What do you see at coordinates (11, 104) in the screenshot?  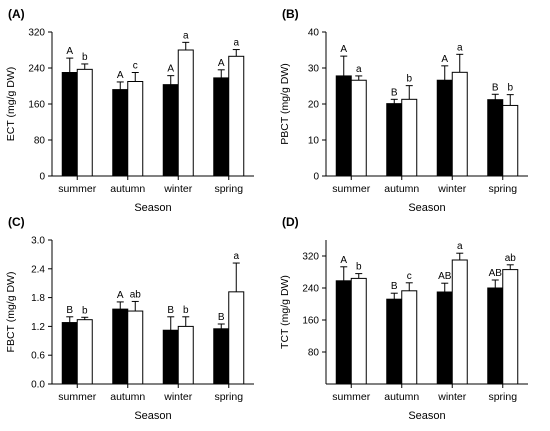 I see `y-axis-title: ECT (mg/g DW)` at bounding box center [11, 104].